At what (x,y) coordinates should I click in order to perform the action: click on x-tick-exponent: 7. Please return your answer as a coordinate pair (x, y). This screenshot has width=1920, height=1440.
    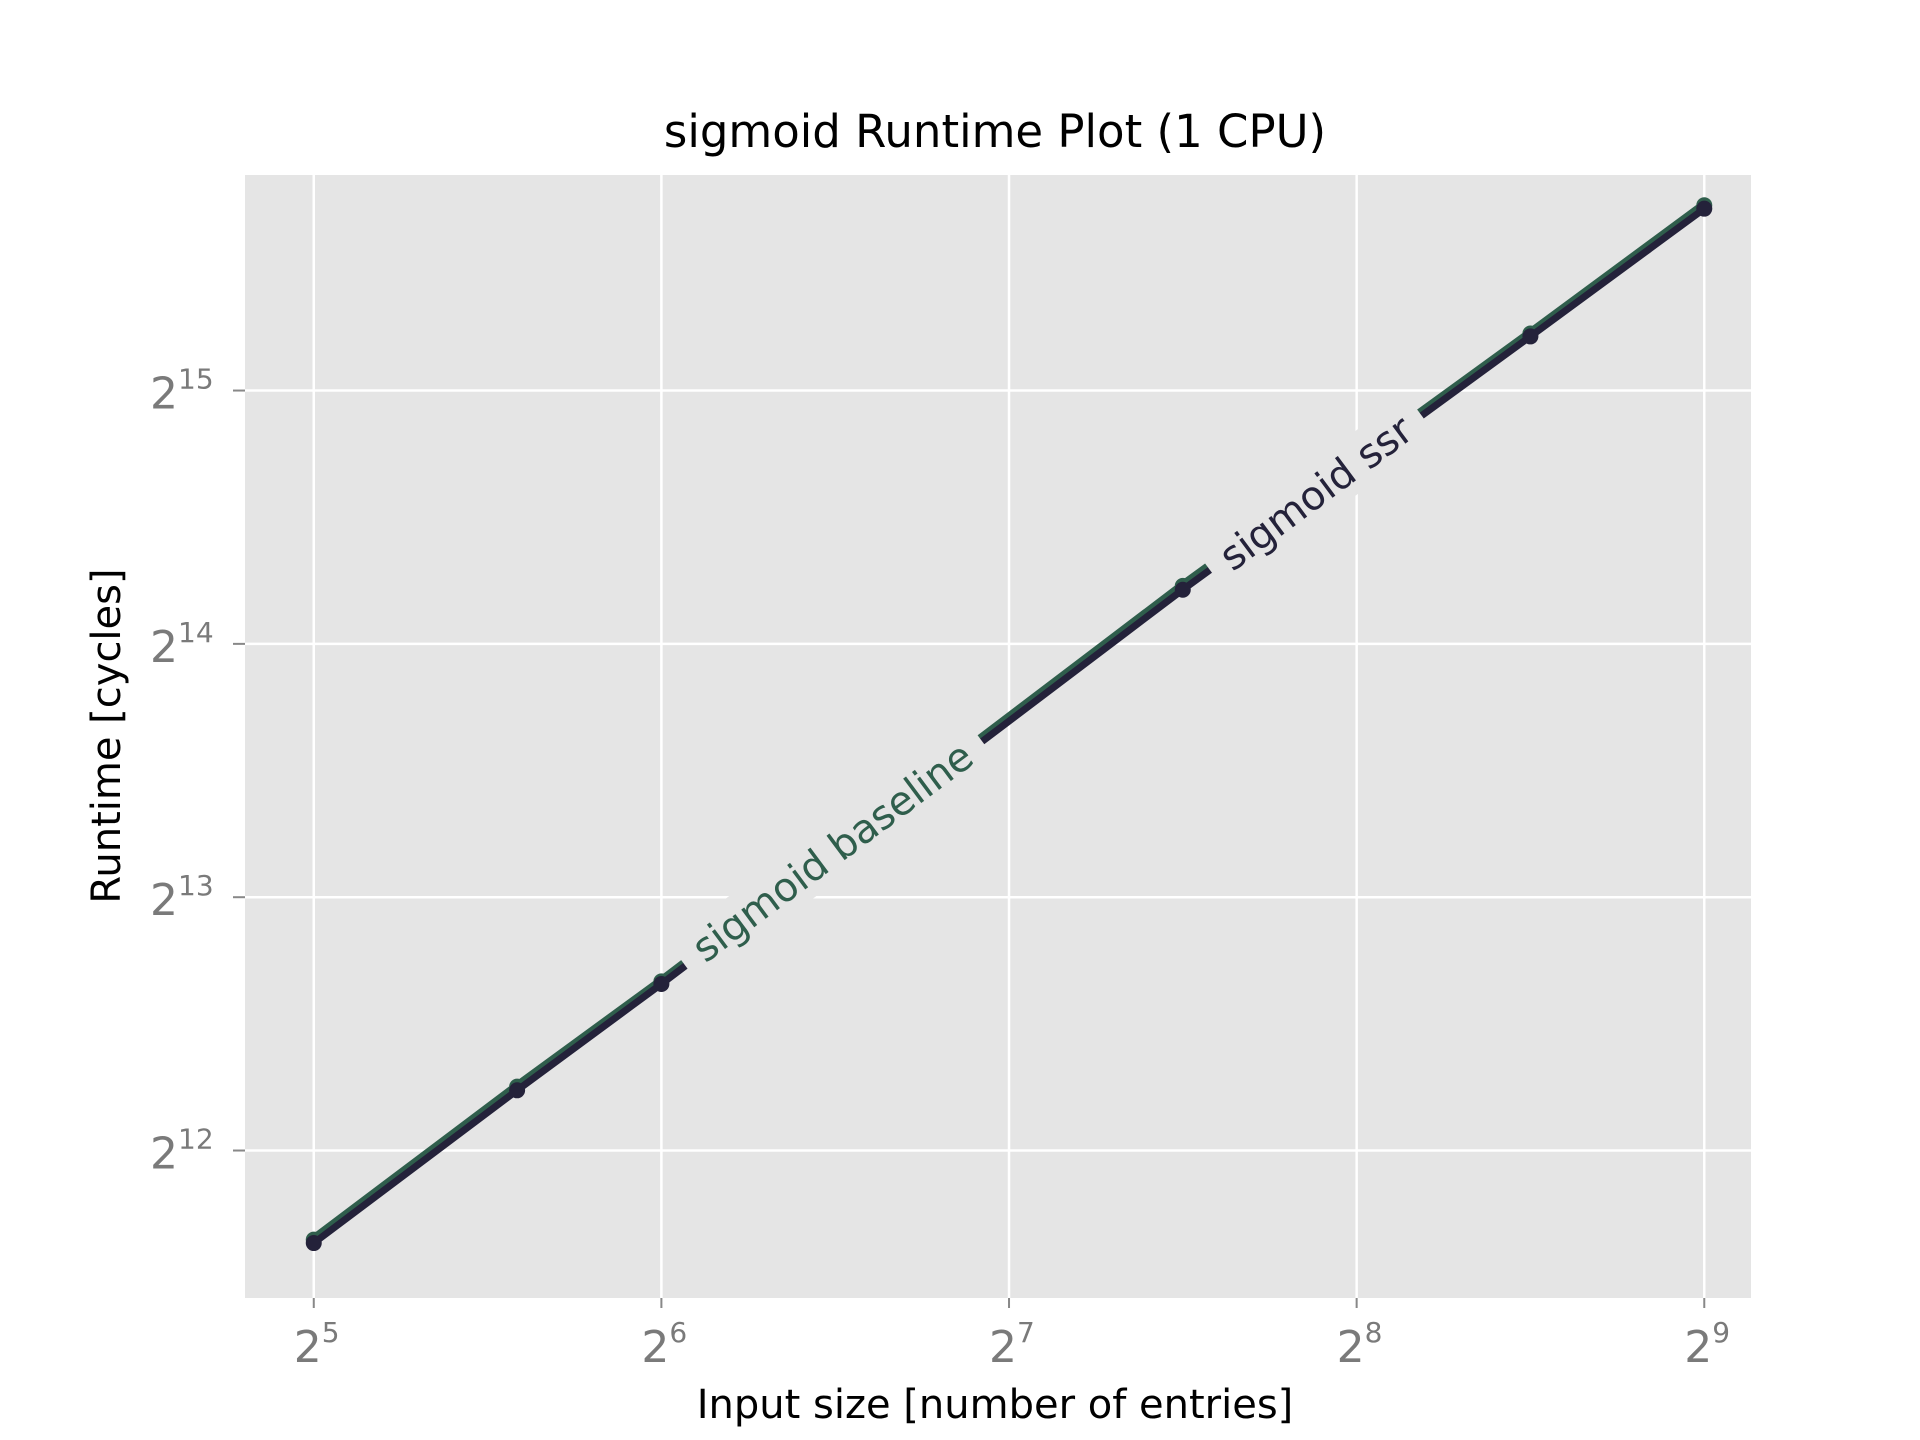
    Looking at the image, I should click on (1026, 1332).